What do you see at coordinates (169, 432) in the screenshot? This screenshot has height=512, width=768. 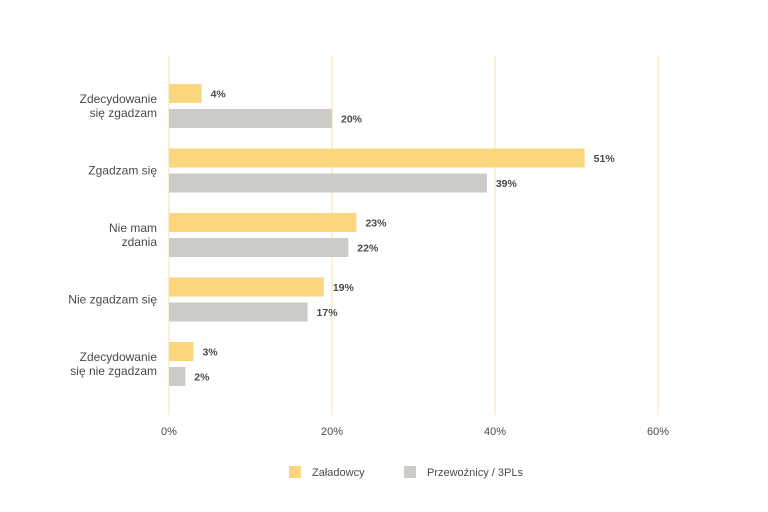 I see `x-tick-label: 0%` at bounding box center [169, 432].